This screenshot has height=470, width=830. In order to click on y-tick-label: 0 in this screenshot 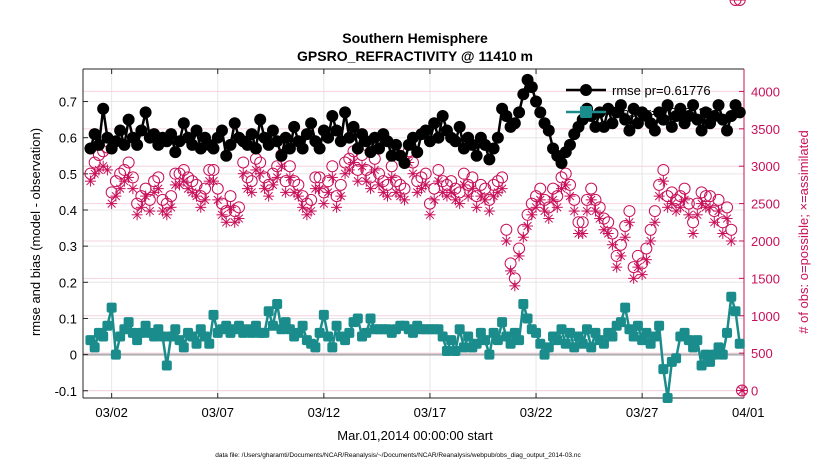, I will do `click(73, 355)`.